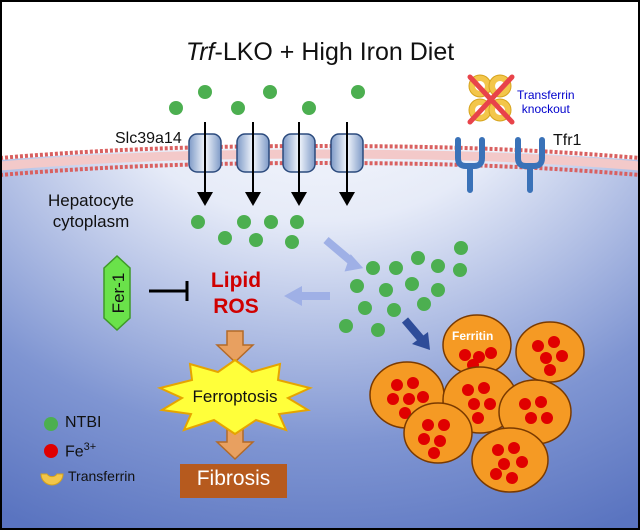 This screenshot has height=530, width=640. What do you see at coordinates (83, 422) in the screenshot?
I see `legend-ntbi-label: NTBI` at bounding box center [83, 422].